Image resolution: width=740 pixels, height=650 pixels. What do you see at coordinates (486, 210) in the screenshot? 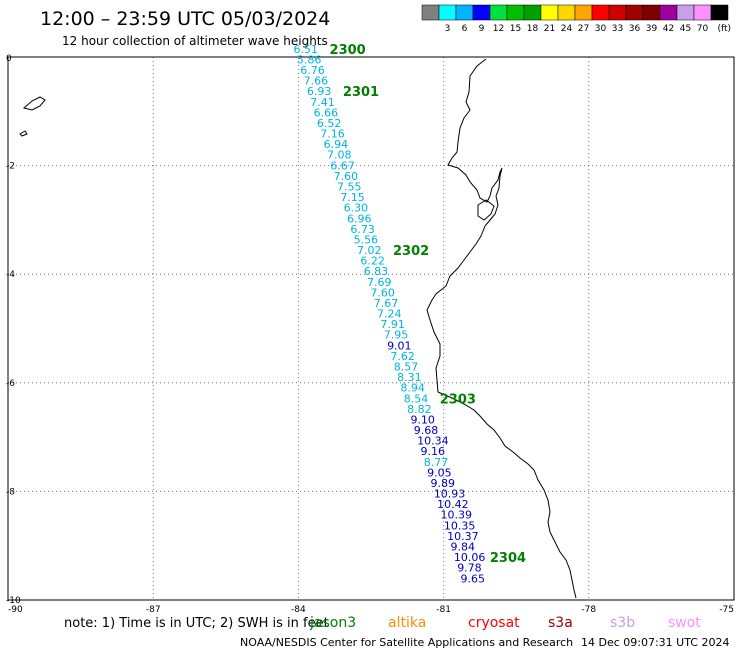
I see `coastline-gulf-island` at bounding box center [486, 210].